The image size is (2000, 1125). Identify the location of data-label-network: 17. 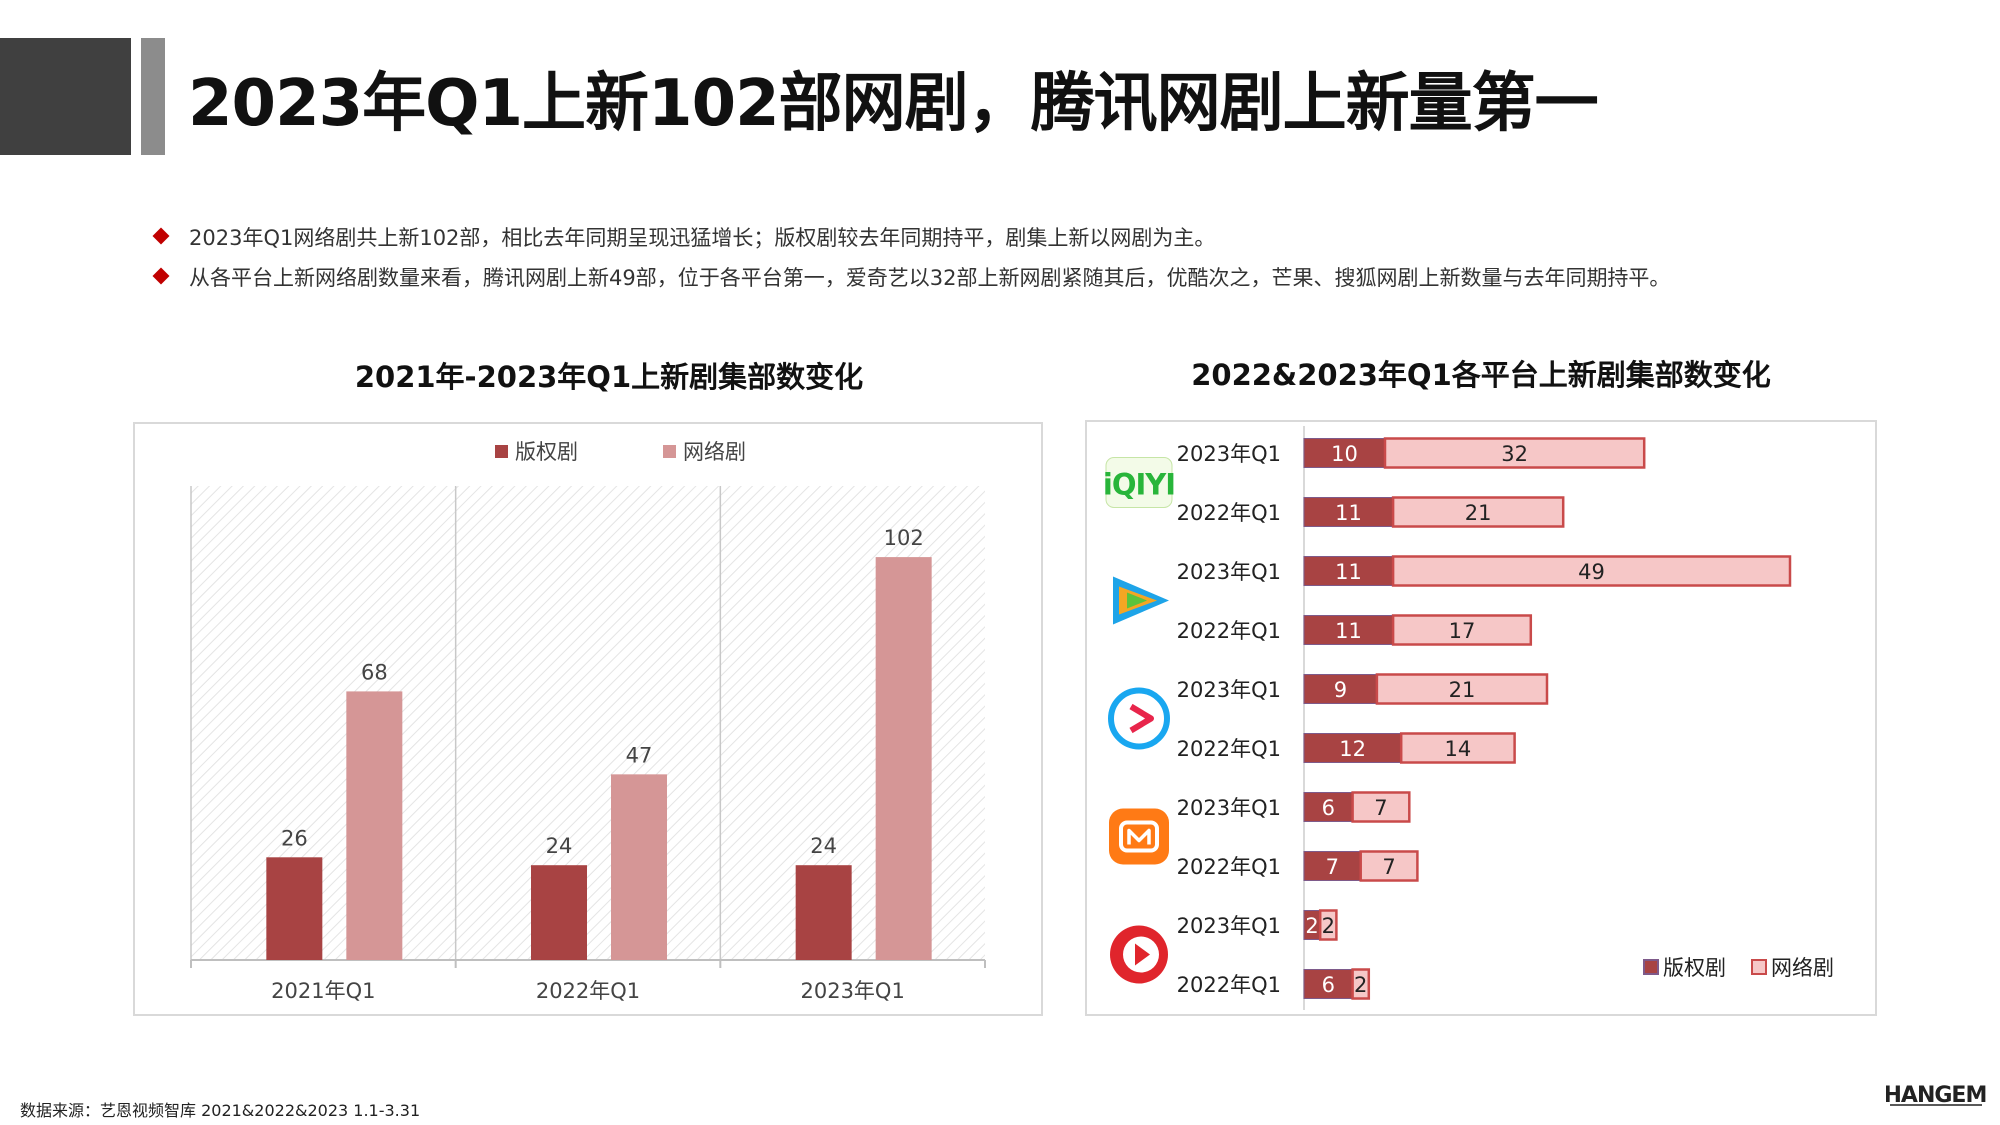
(1462, 631).